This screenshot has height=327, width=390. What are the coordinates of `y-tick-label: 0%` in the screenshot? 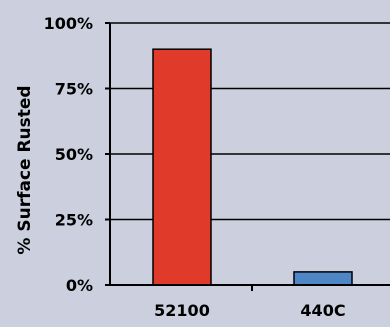 It's located at (79, 285).